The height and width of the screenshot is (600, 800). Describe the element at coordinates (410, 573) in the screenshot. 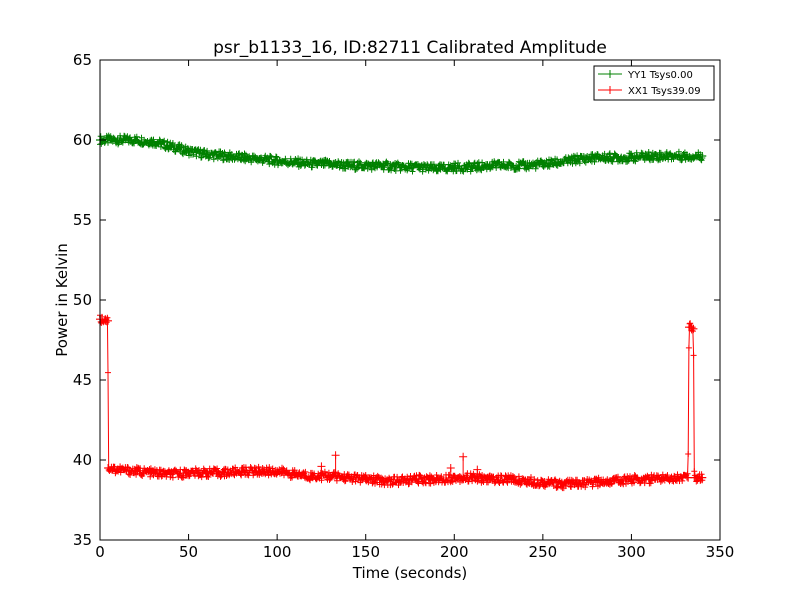

I see `x-axis-label: Time (seconds)` at that location.